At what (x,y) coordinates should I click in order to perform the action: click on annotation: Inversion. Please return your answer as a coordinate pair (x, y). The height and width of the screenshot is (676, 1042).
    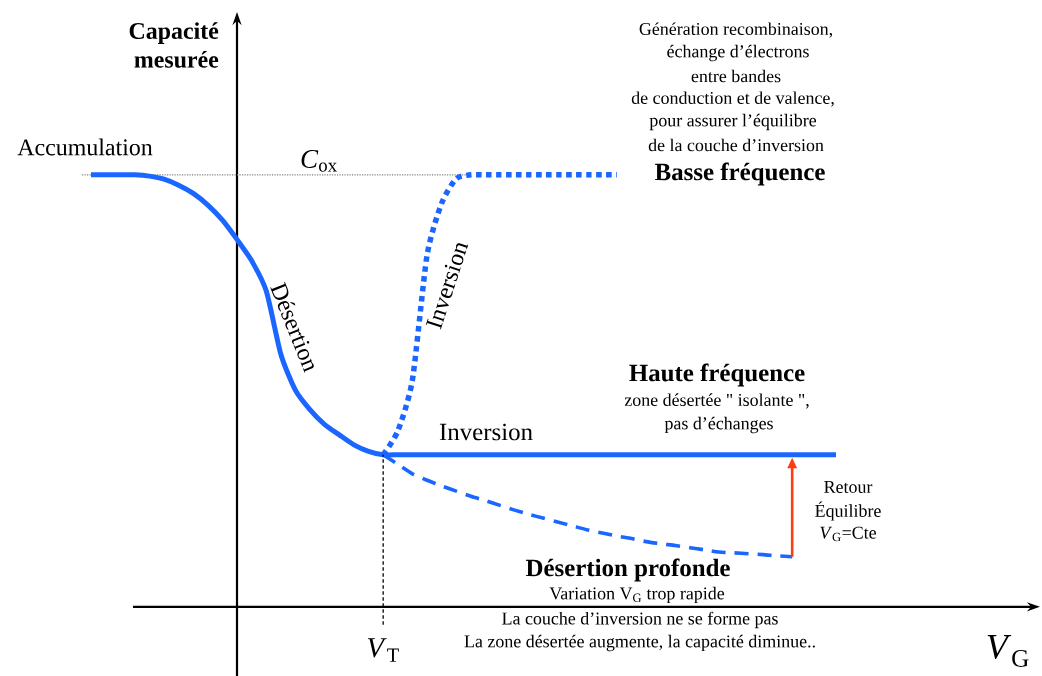
    Looking at the image, I should click on (486, 432).